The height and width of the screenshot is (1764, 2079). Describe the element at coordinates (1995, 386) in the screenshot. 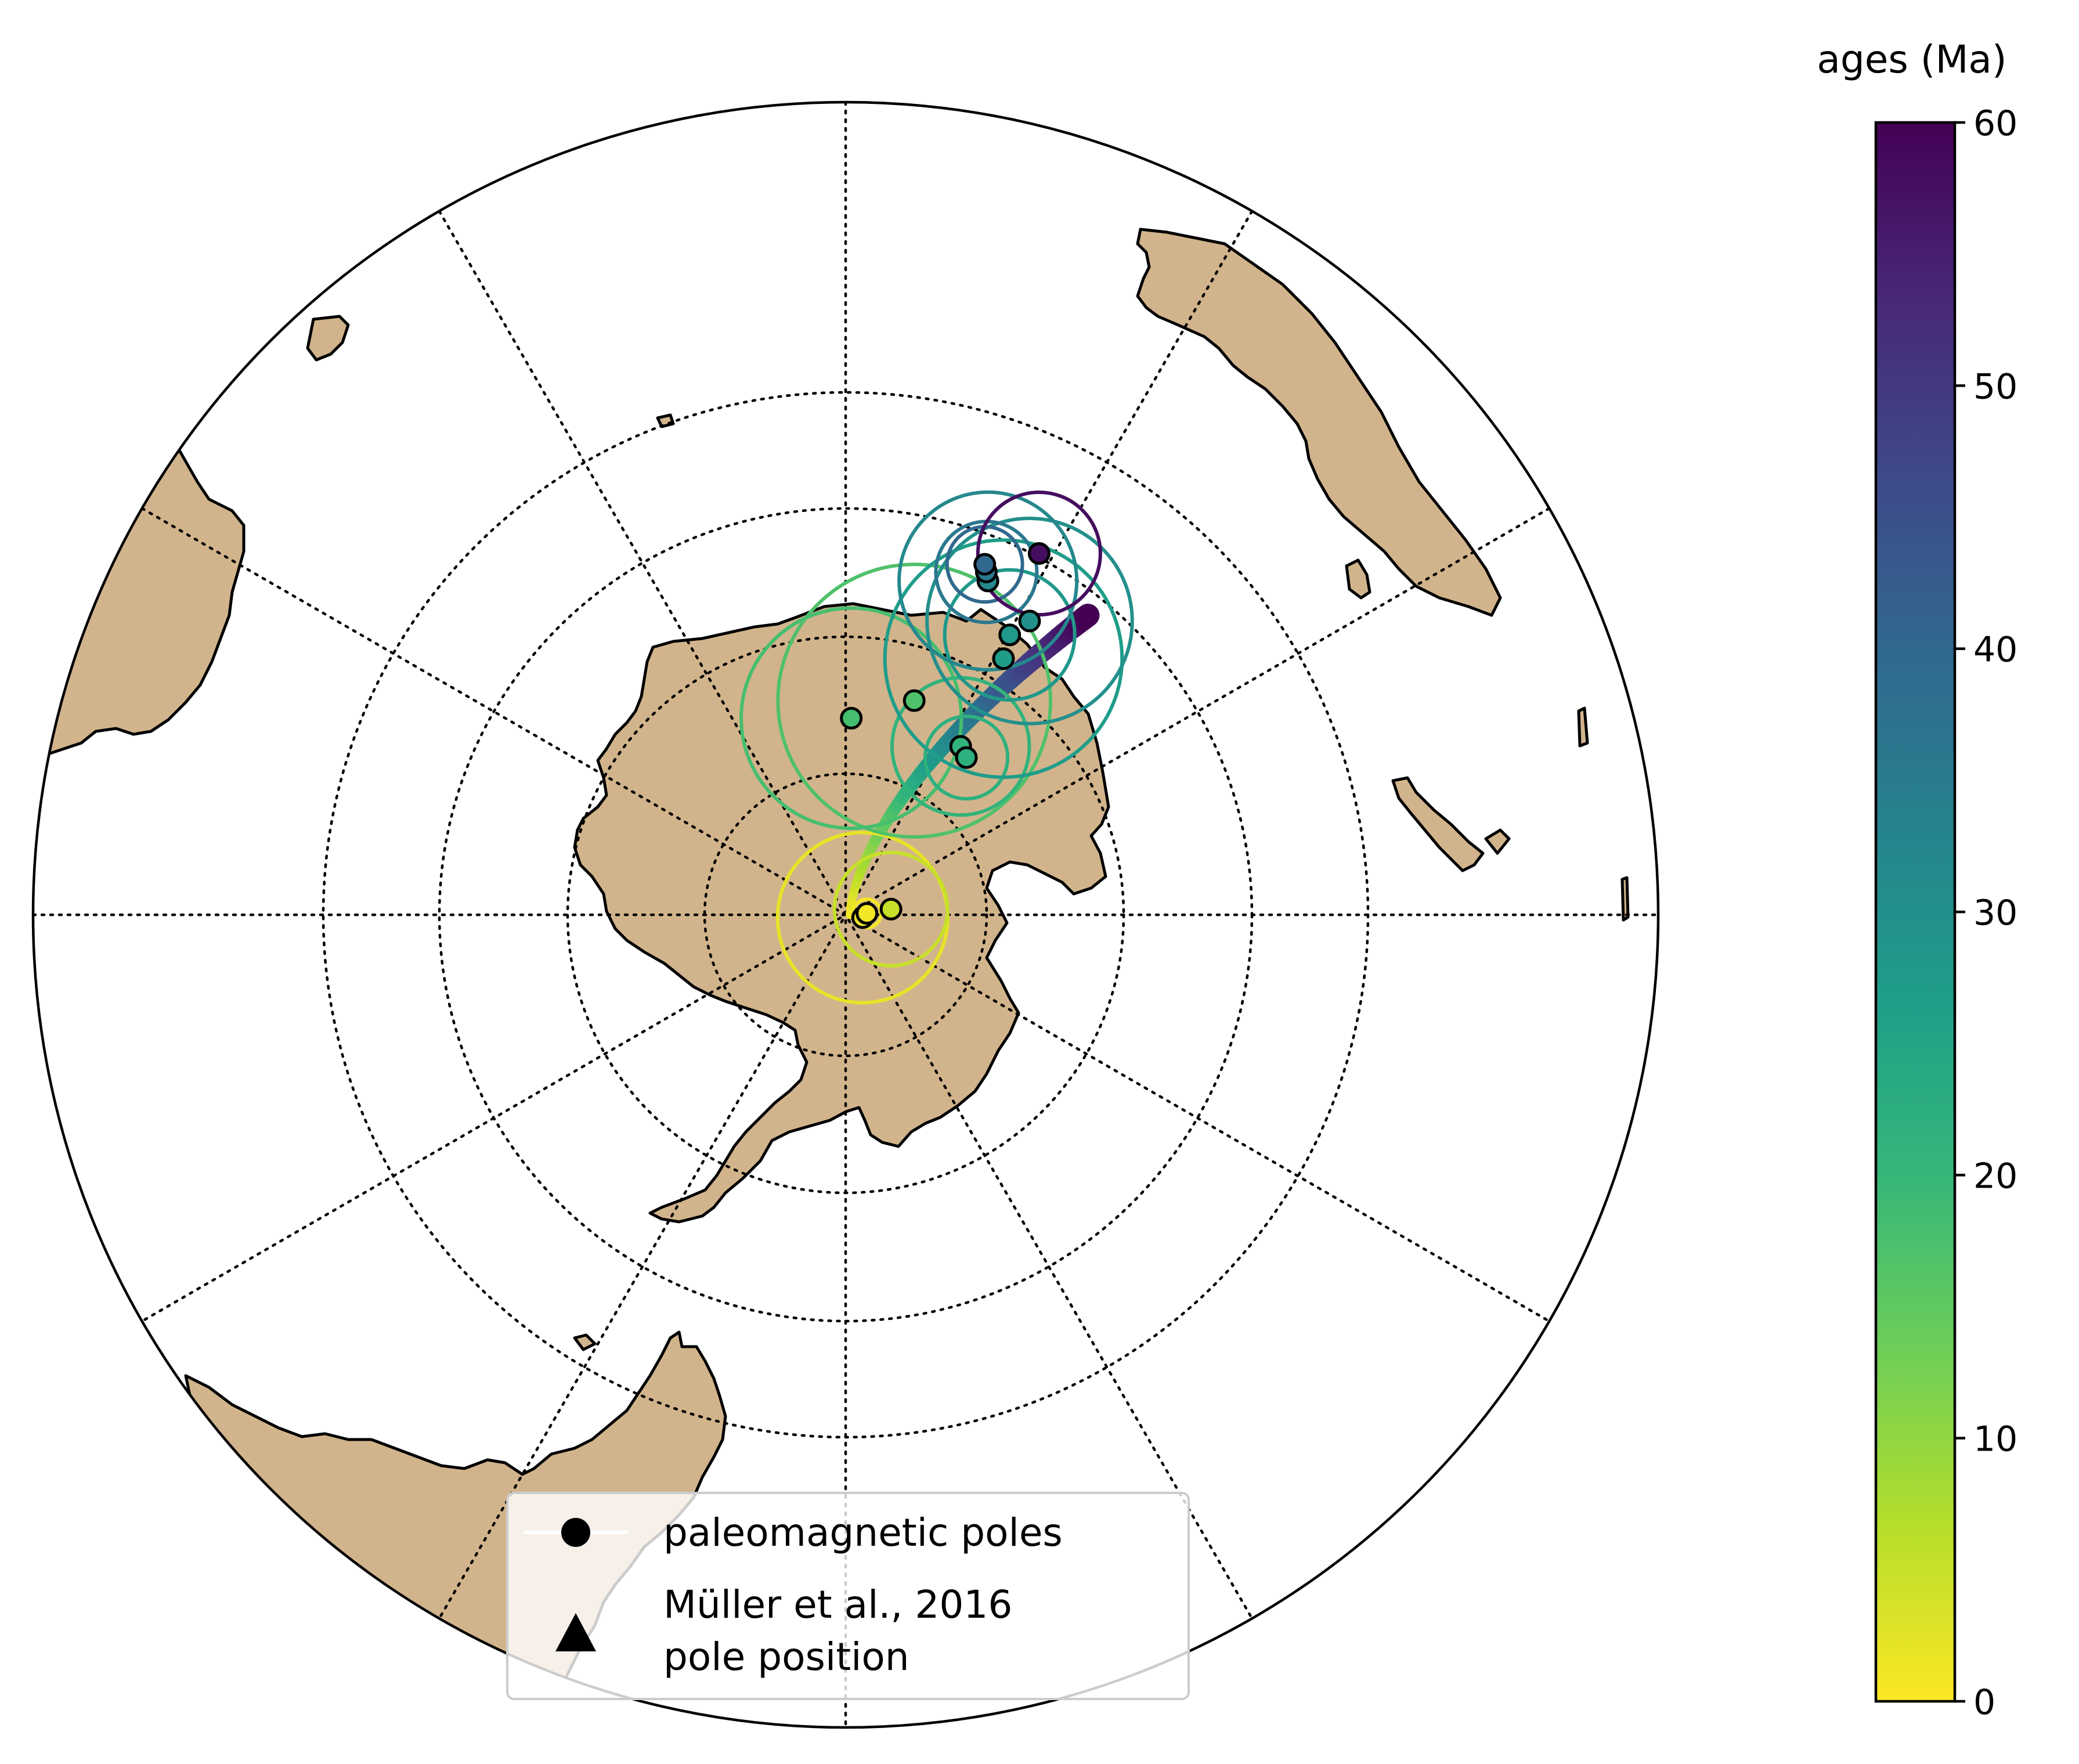

I see `colorbar-tick-label: 50` at that location.